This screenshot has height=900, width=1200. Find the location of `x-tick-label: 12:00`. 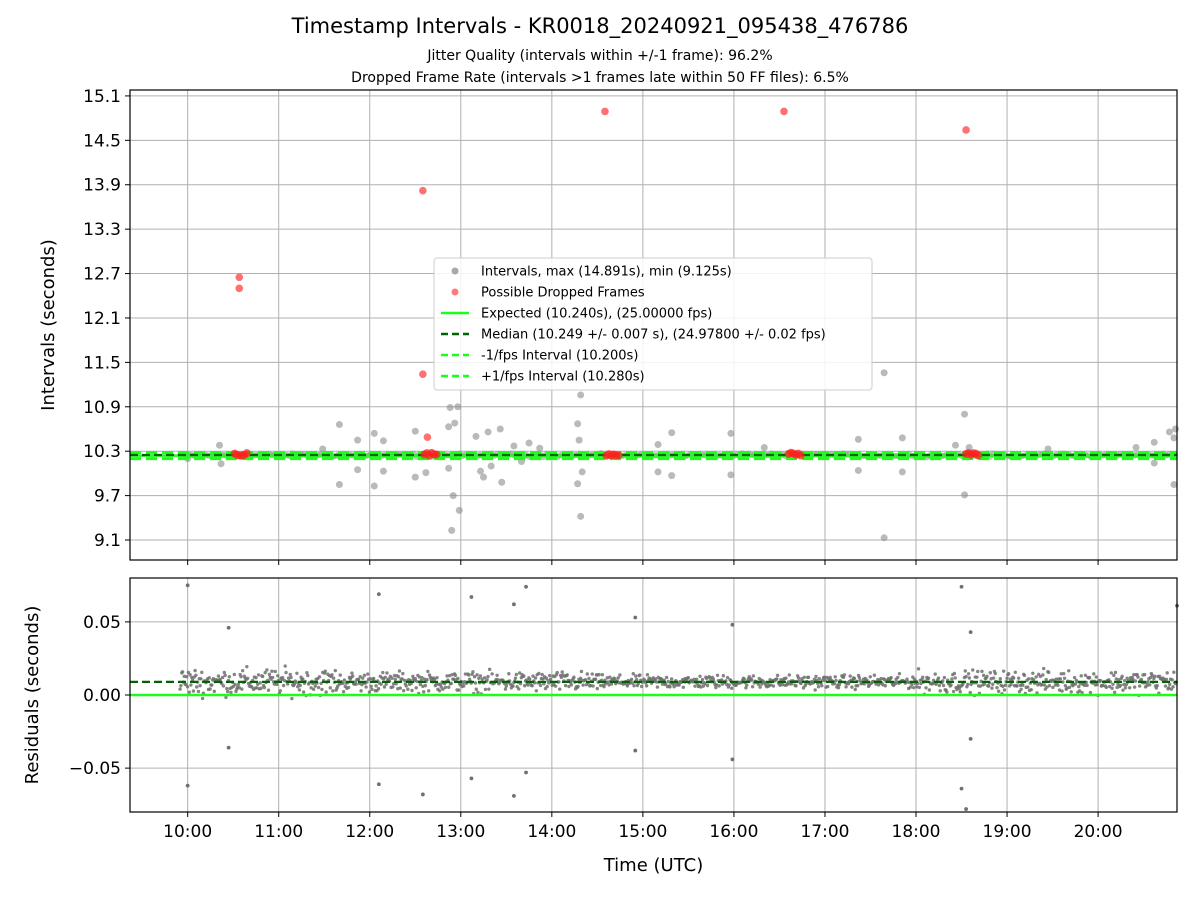

x-tick-label: 12:00 is located at coordinates (369, 832).